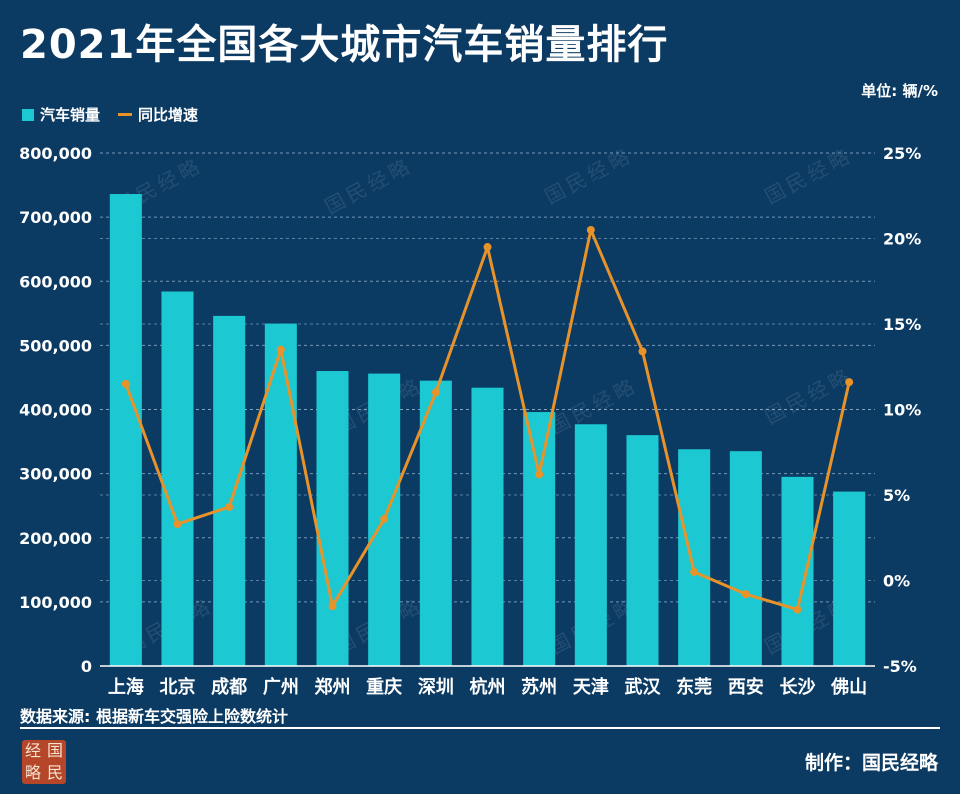 The height and width of the screenshot is (794, 960). What do you see at coordinates (55, 474) in the screenshot?
I see `y-left-tick-label: 300,000` at bounding box center [55, 474].